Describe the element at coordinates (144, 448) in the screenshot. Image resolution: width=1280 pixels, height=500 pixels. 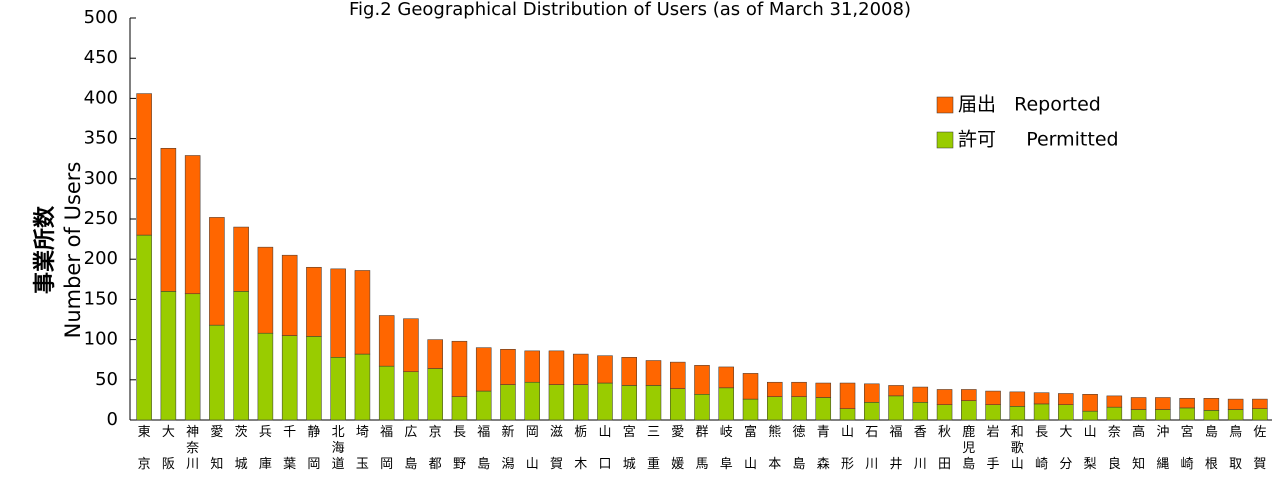
I see `x-tick-label: 東京` at that location.